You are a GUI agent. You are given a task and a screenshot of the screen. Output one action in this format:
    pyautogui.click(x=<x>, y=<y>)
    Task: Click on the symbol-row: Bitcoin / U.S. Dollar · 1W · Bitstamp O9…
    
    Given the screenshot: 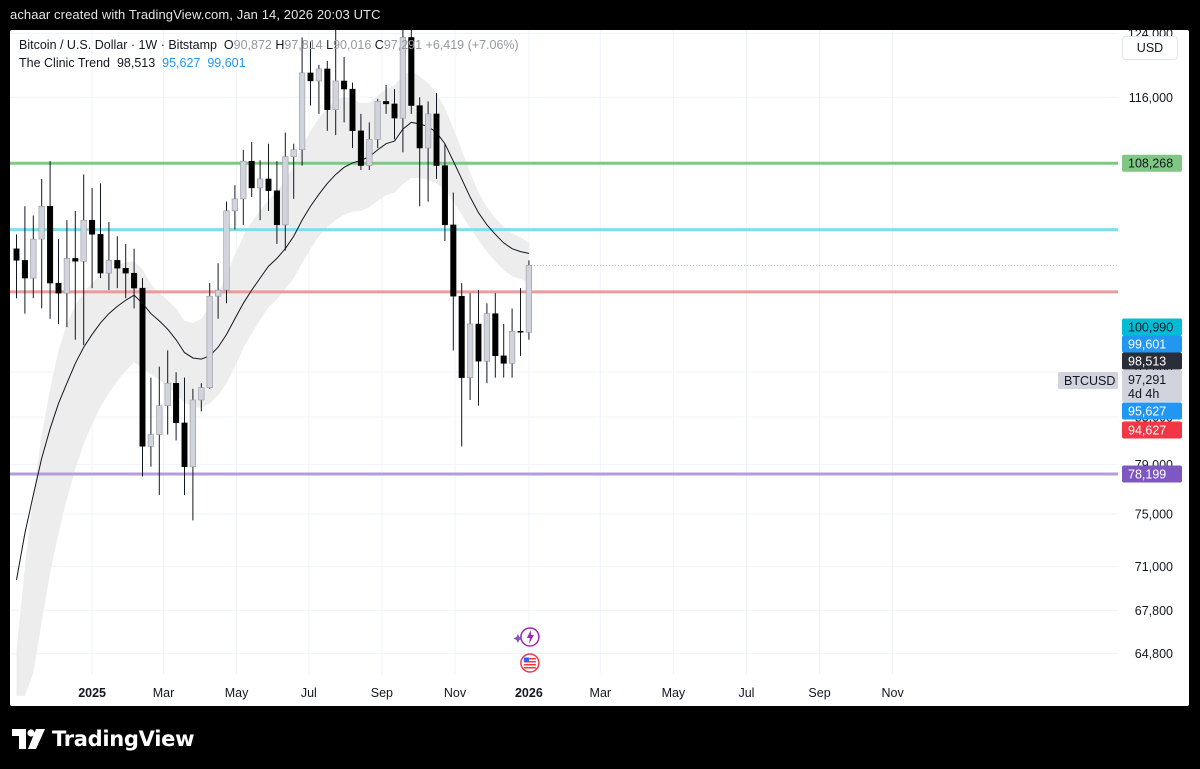 What is the action you would take?
    pyautogui.click(x=269, y=45)
    